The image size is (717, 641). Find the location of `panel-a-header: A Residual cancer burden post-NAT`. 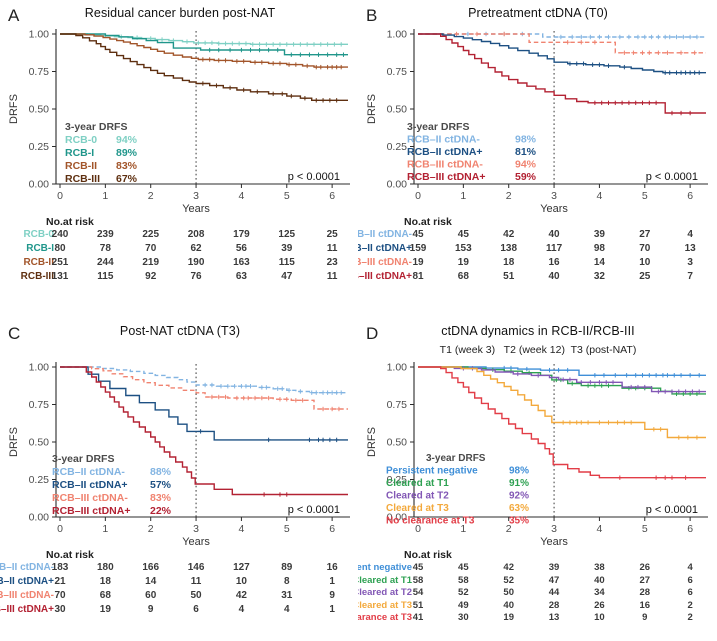

panel-a-header: A Residual cancer burden post-NAT is located at coordinates (181, 16).